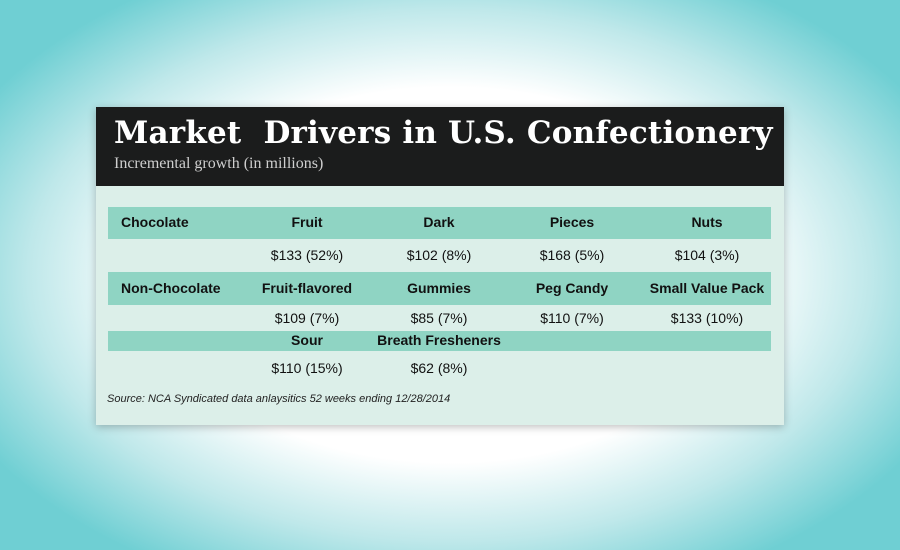 The width and height of the screenshot is (900, 550). Describe the element at coordinates (307, 287) in the screenshot. I see `column-header: Fruit-flavored` at that location.